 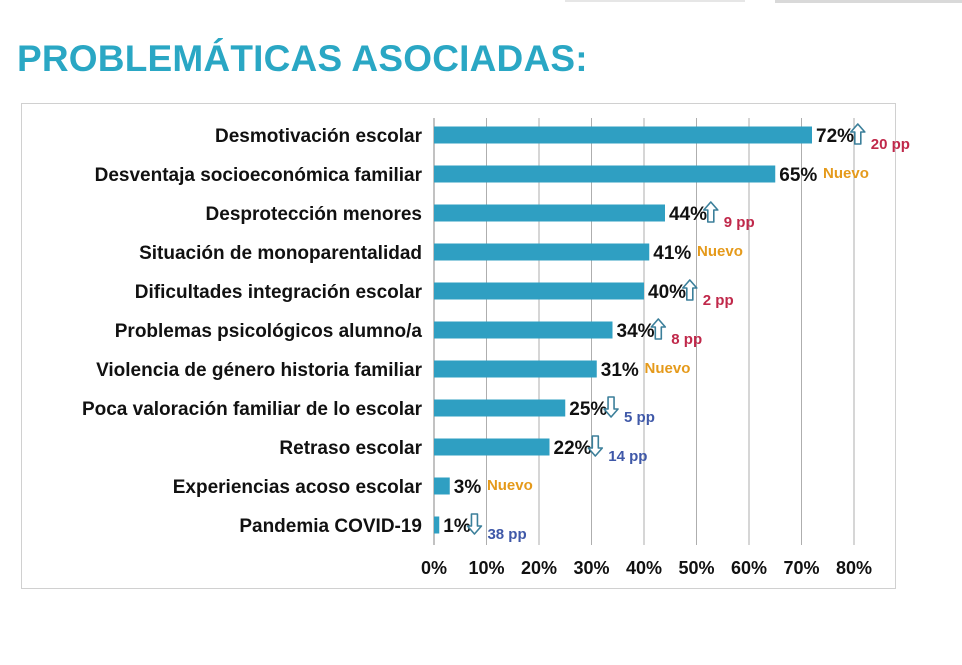 What do you see at coordinates (588, 409) in the screenshot?
I see `value-label: 25%` at bounding box center [588, 409].